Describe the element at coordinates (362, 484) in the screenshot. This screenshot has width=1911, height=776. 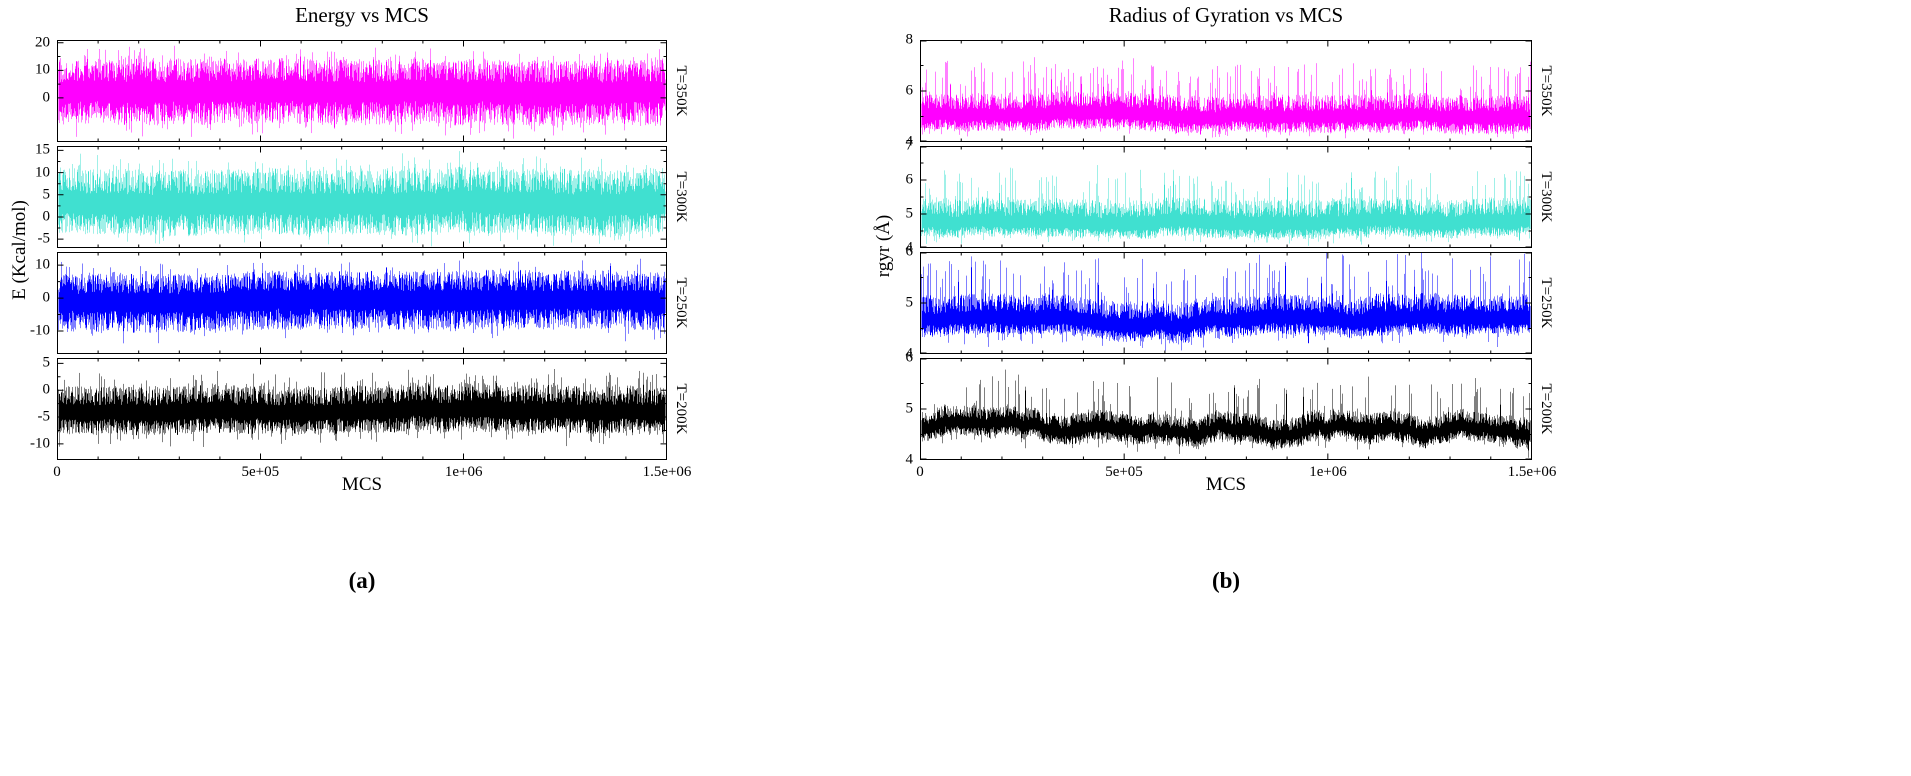
I see `panel-a-x-axis-label: MCS` at that location.